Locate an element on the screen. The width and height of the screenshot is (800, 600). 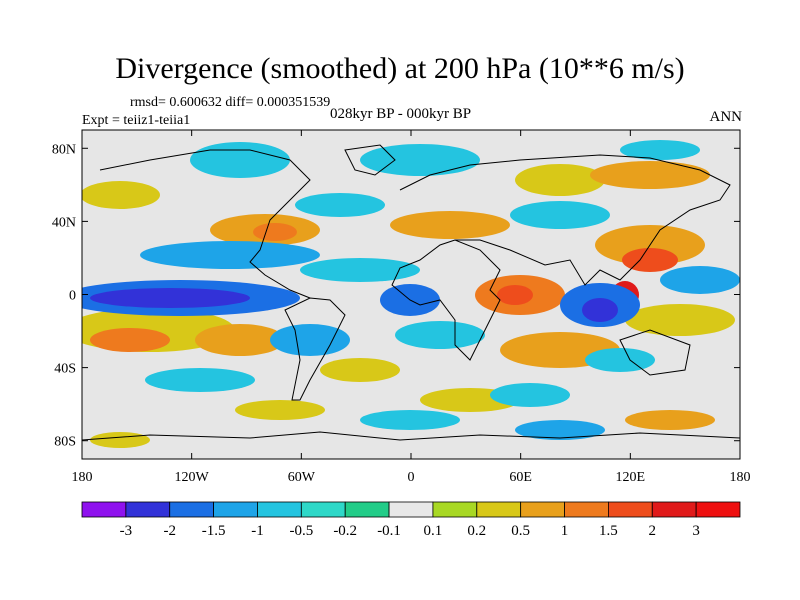
y-tick-label: 40S is located at coordinates (65, 369).